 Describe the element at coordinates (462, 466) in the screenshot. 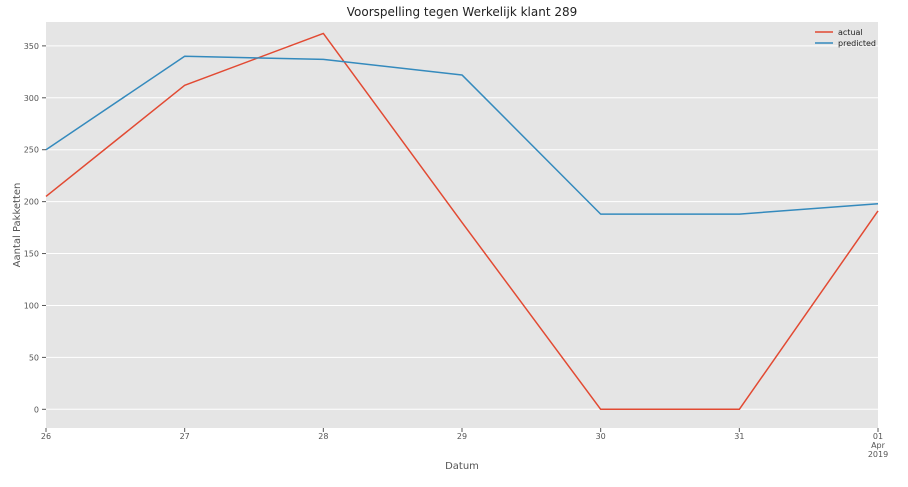

I see `x-axis-label: Datum` at that location.